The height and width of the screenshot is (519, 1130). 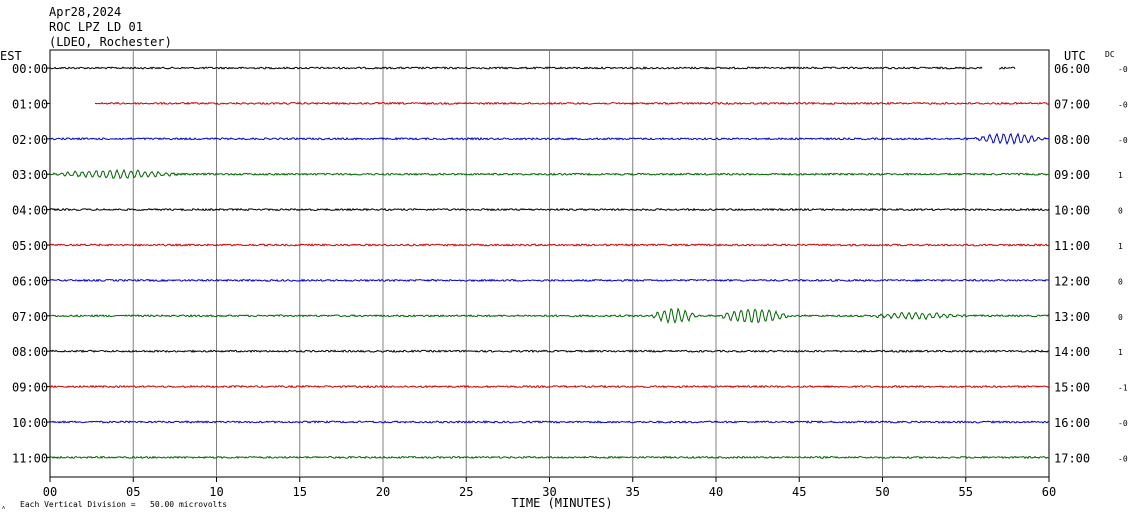 I want to click on x-tick-label: 20, so click(x=383, y=492).